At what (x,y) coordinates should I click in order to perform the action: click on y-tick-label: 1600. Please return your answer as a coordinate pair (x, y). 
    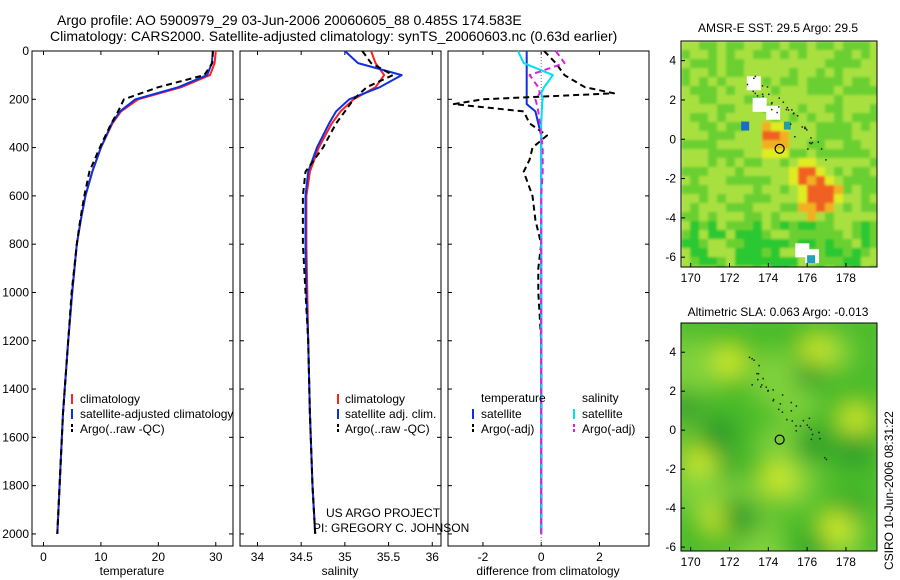
    Looking at the image, I should click on (15, 437).